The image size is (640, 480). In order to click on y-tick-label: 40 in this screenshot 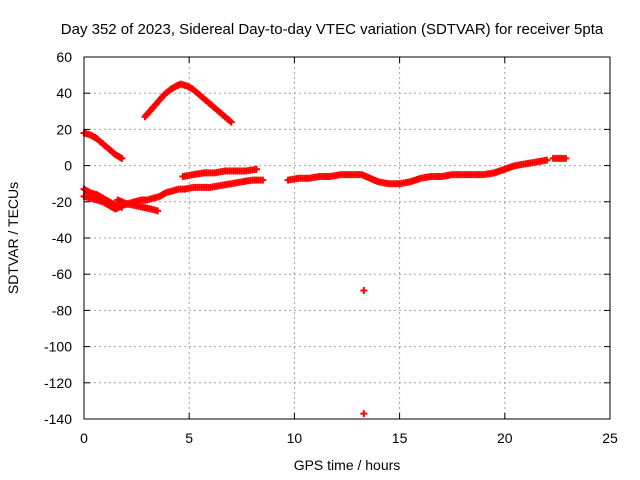, I will do `click(64, 93)`.